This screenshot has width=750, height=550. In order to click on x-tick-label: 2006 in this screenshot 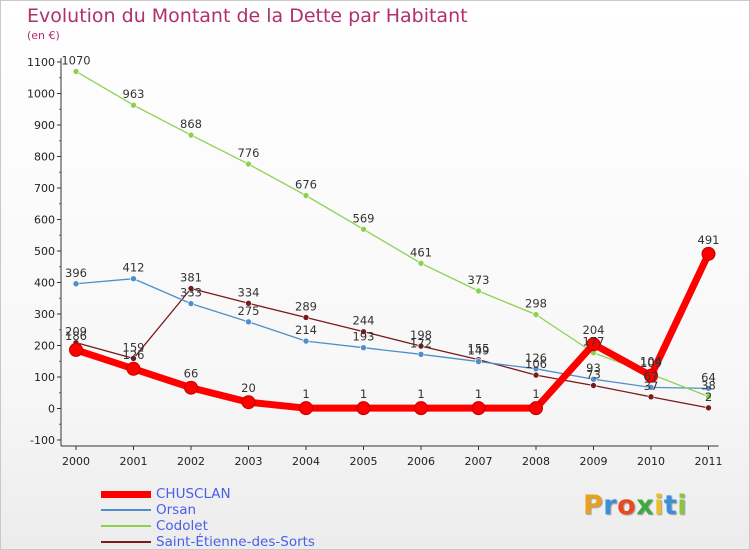, I will do `click(421, 461)`.